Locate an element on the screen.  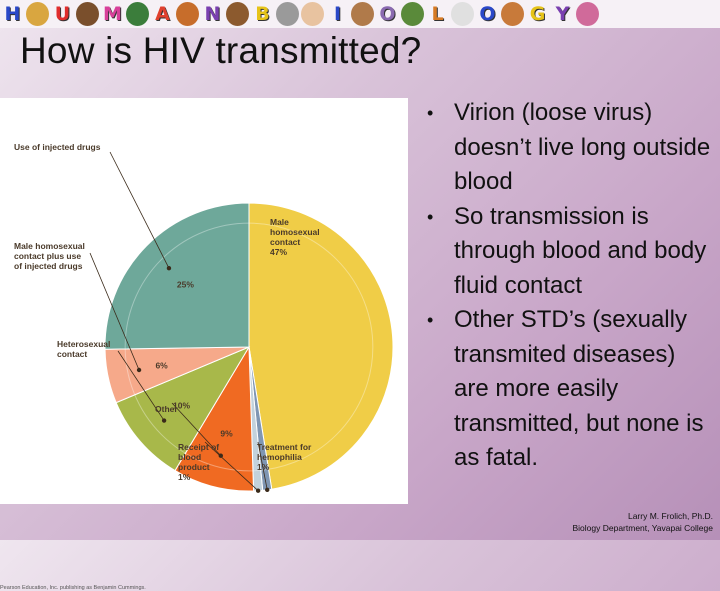
pie-slice-use-of-injected-drugs is located at coordinates (177, 276).